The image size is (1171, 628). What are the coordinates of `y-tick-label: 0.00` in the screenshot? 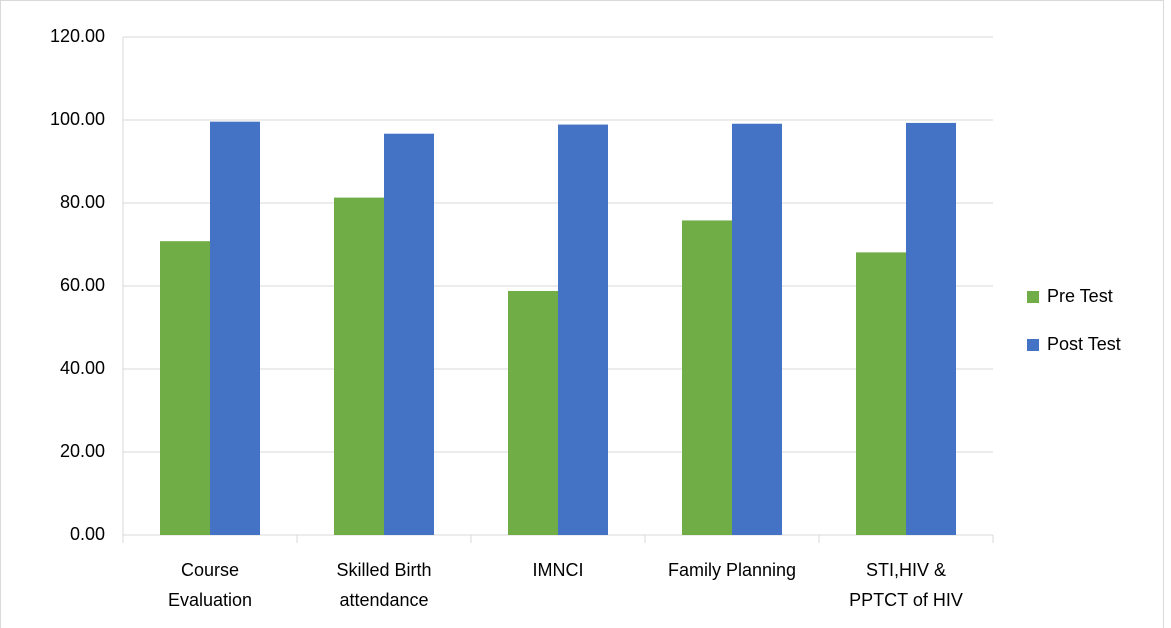 It's located at (87, 534).